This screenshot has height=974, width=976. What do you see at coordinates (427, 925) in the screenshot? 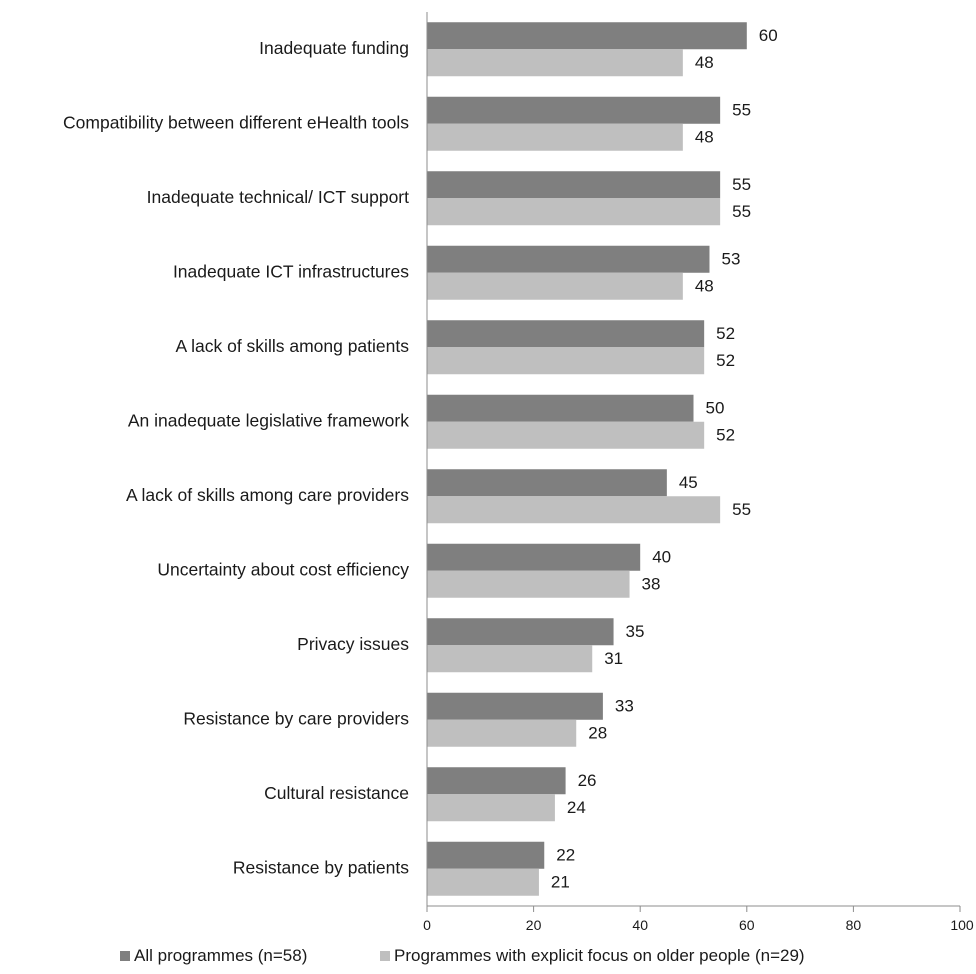
I see `x-tick-label: 0` at bounding box center [427, 925].